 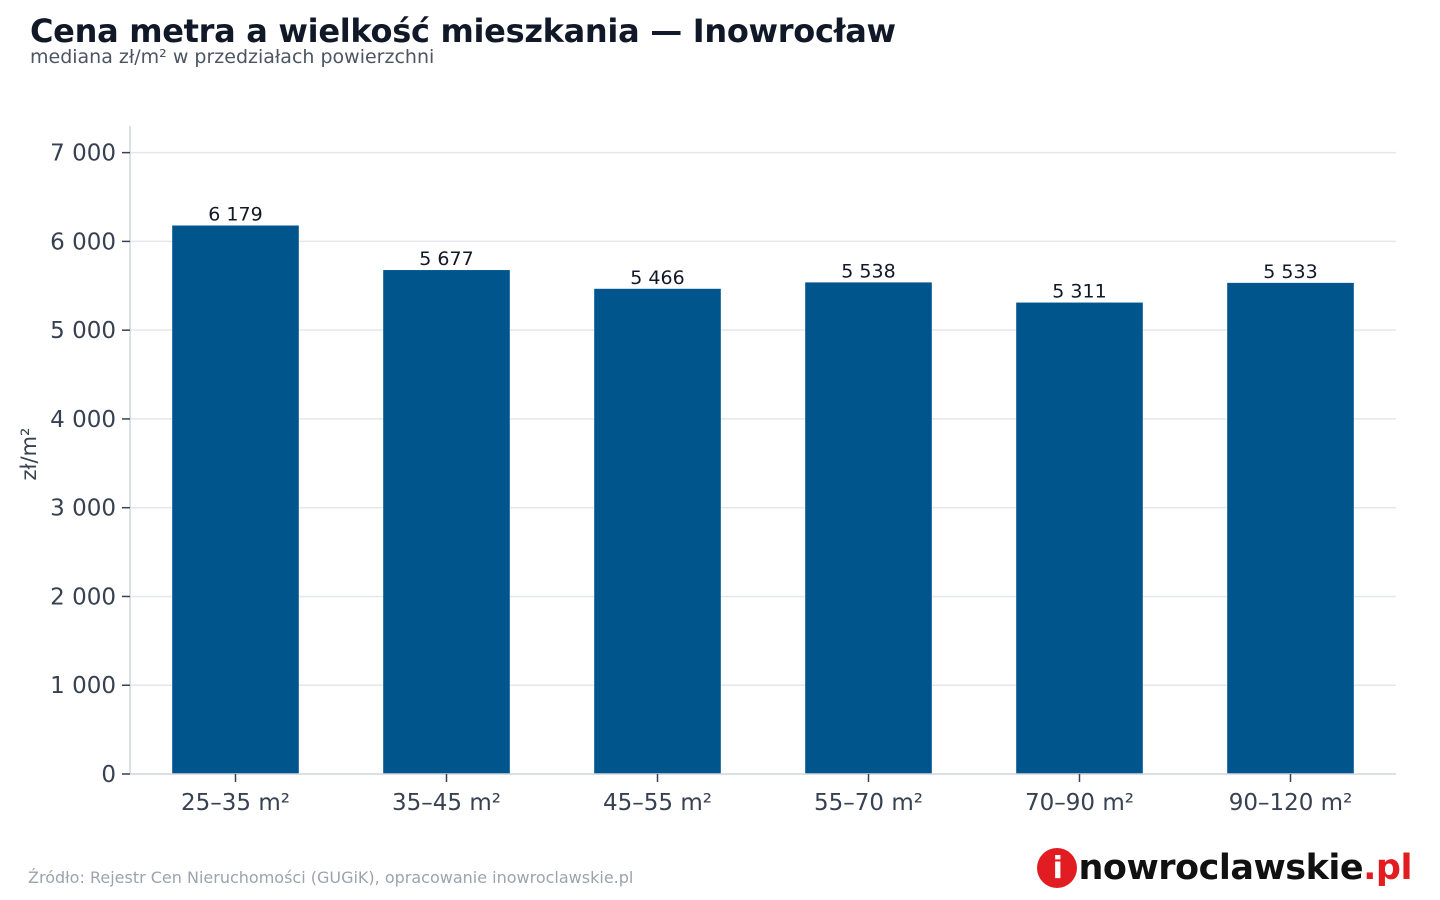 What do you see at coordinates (83, 154) in the screenshot?
I see `y-tick-label: 7 000` at bounding box center [83, 154].